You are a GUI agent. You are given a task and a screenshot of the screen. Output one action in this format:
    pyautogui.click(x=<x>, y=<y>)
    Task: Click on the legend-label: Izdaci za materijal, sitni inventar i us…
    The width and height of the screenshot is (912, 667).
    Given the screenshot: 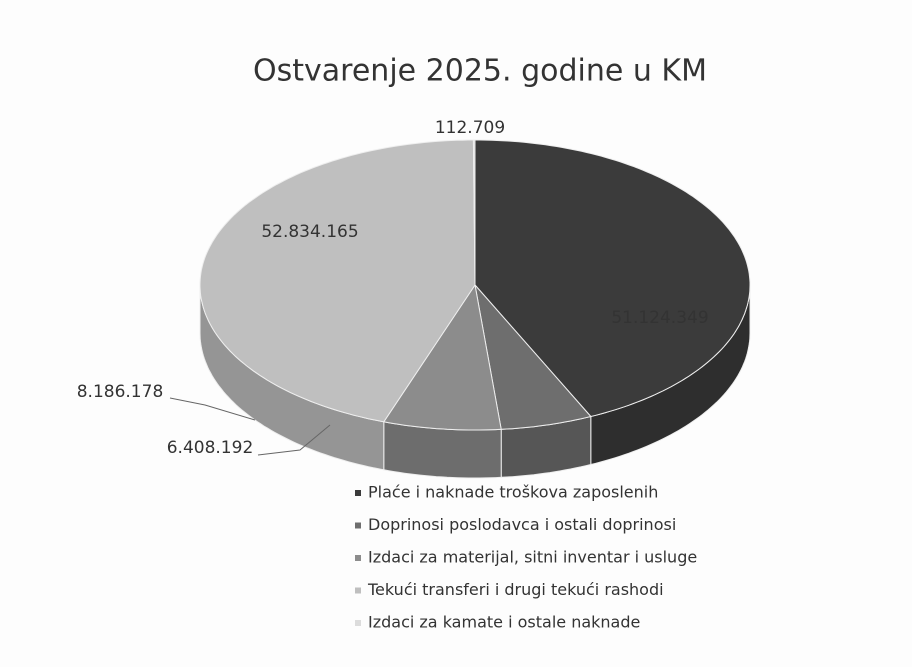 What is the action you would take?
    pyautogui.click(x=532, y=557)
    